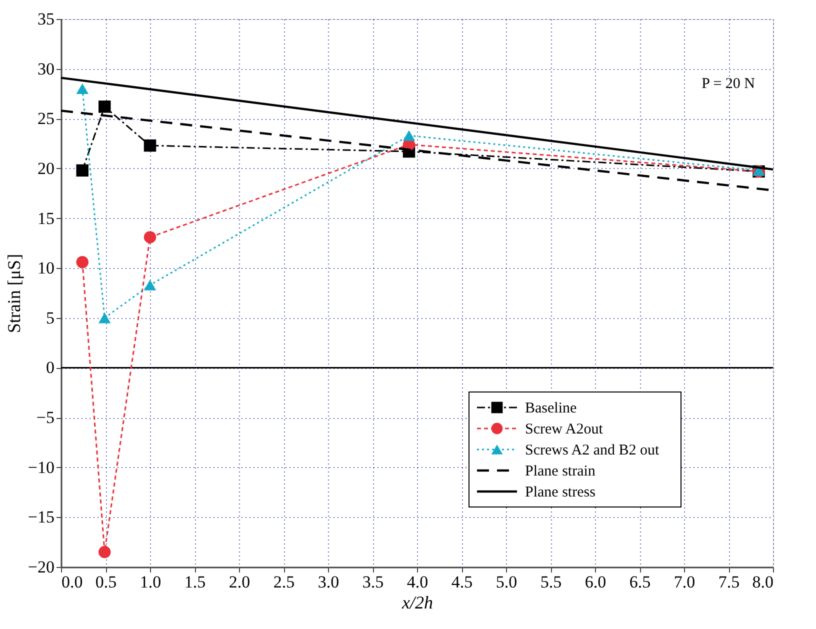 This screenshot has width=816, height=629. I want to click on x-tick-label: 1.0, so click(151, 582).